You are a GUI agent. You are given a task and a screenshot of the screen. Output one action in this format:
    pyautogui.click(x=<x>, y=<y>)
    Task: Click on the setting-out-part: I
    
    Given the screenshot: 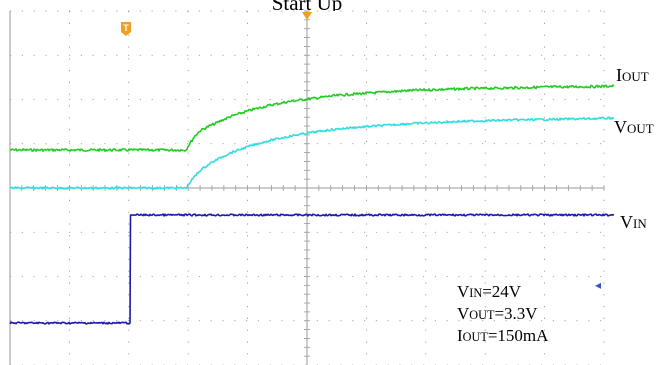 What is the action you would take?
    pyautogui.click(x=460, y=335)
    